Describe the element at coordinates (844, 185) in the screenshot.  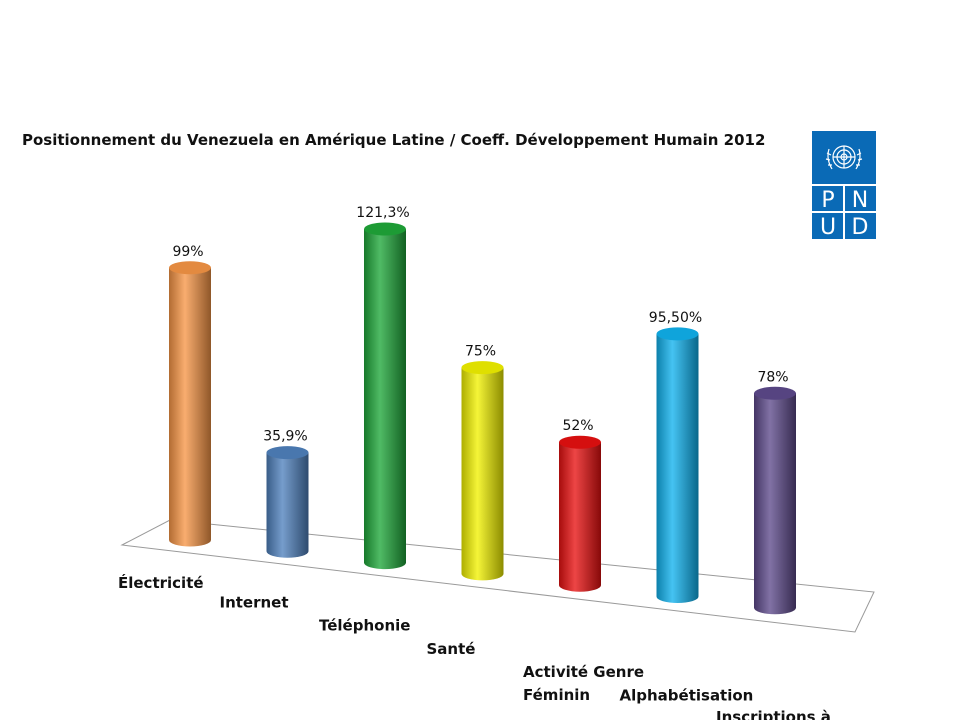
I see `pnud-logo: P N U D` at that location.